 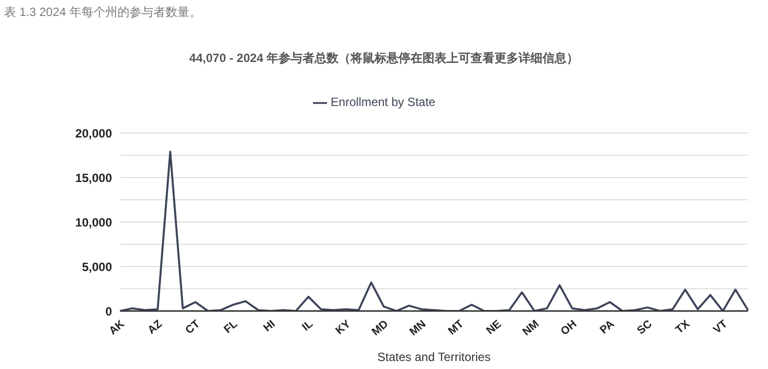 I want to click on x-tick-label: PA, so click(x=607, y=327).